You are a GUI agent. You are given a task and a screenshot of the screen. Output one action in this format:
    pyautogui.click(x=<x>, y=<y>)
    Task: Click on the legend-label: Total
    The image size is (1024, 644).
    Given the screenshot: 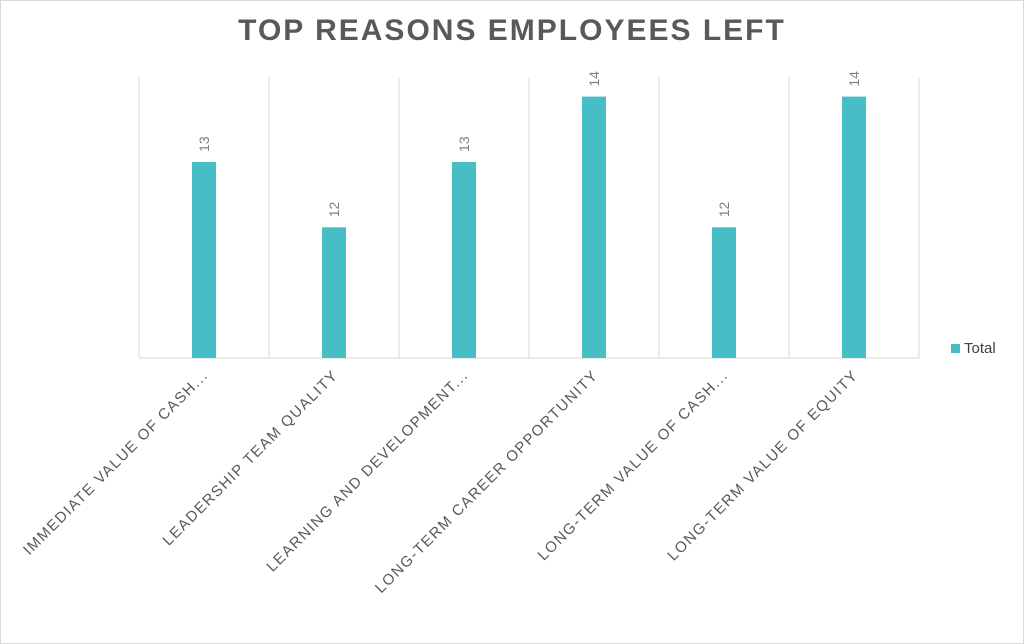 What is the action you would take?
    pyautogui.click(x=980, y=348)
    